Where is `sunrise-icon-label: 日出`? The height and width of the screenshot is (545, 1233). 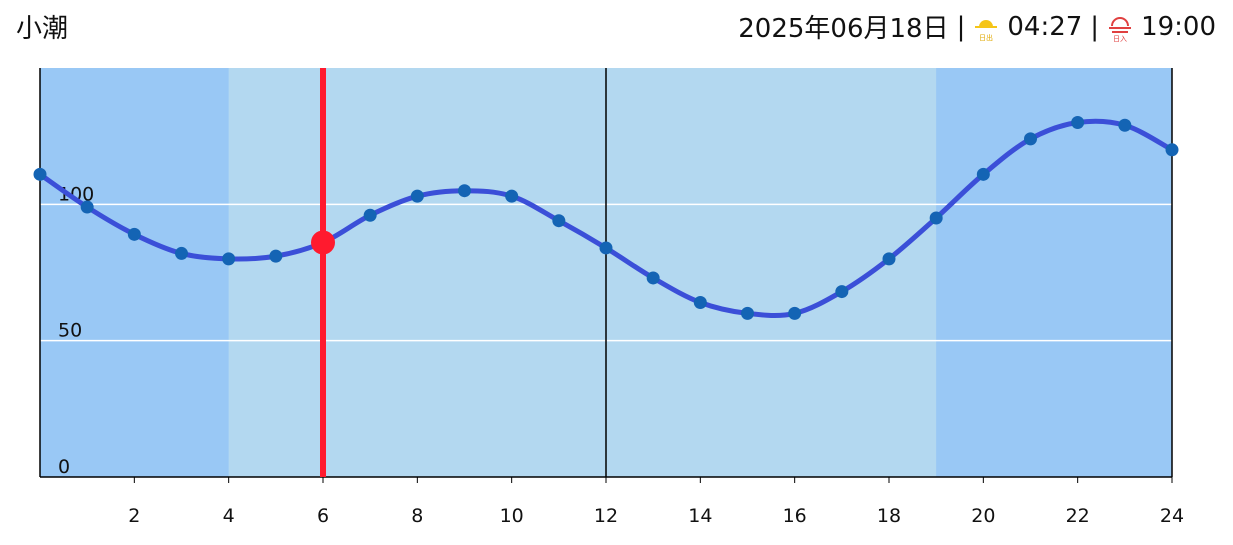 sunrise-icon-label: 日出 is located at coordinates (986, 37).